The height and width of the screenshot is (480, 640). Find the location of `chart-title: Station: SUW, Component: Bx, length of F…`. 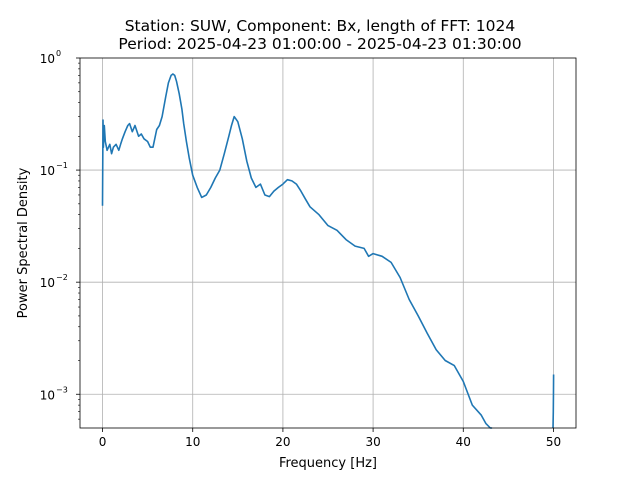

chart-title: Station: SUW, Component: Bx, length of F… is located at coordinates (320, 26).